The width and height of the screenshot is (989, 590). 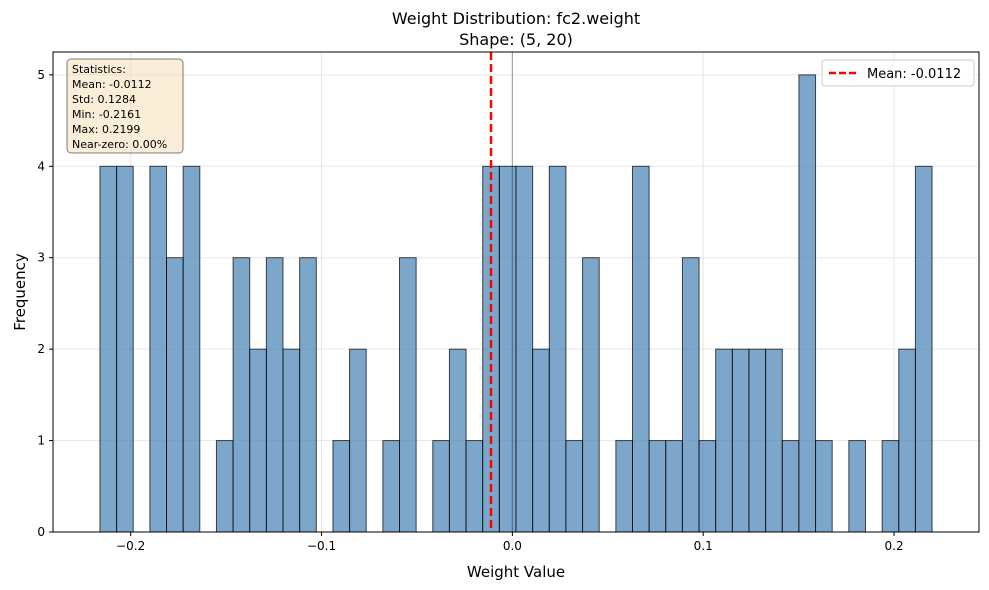 I want to click on y-tick-label: 3, so click(x=41, y=258).